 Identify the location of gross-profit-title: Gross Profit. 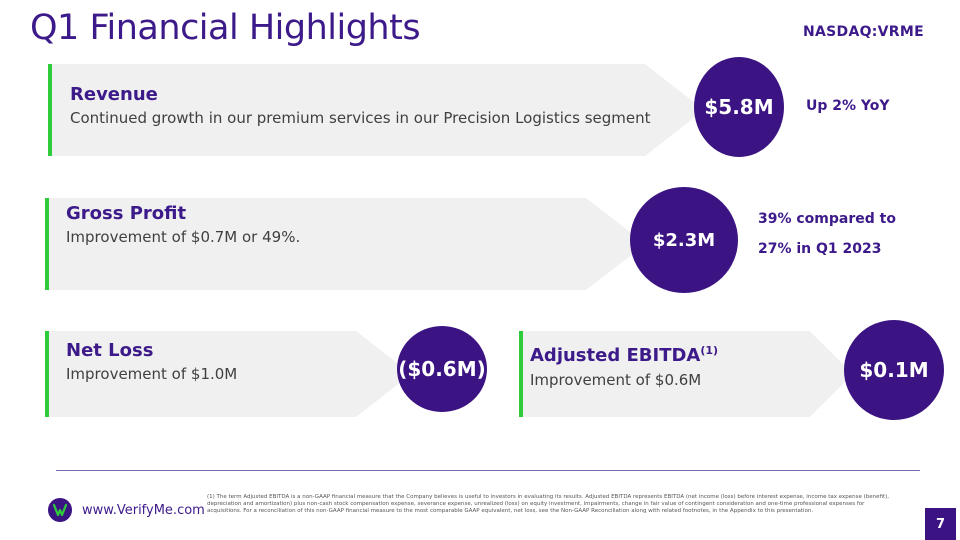
(126, 213).